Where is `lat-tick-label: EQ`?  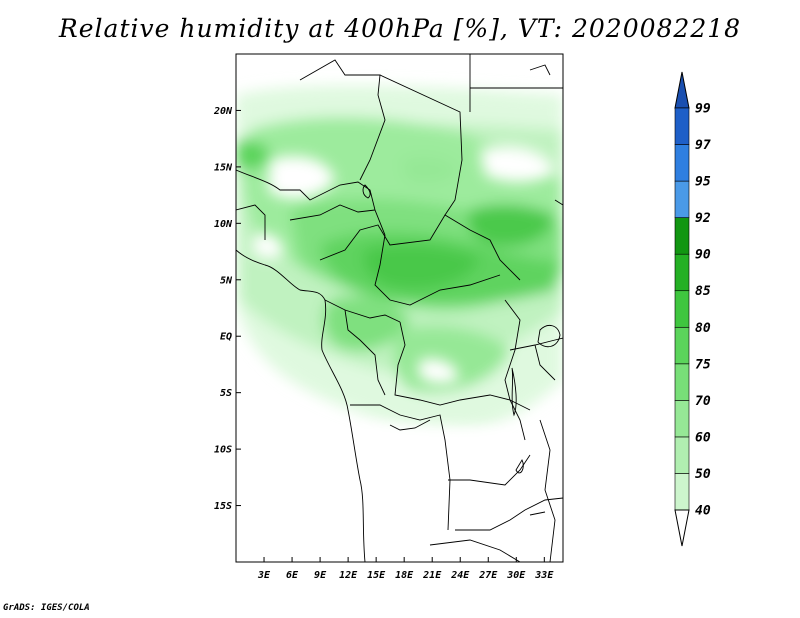 lat-tick-label: EQ is located at coordinates (226, 337).